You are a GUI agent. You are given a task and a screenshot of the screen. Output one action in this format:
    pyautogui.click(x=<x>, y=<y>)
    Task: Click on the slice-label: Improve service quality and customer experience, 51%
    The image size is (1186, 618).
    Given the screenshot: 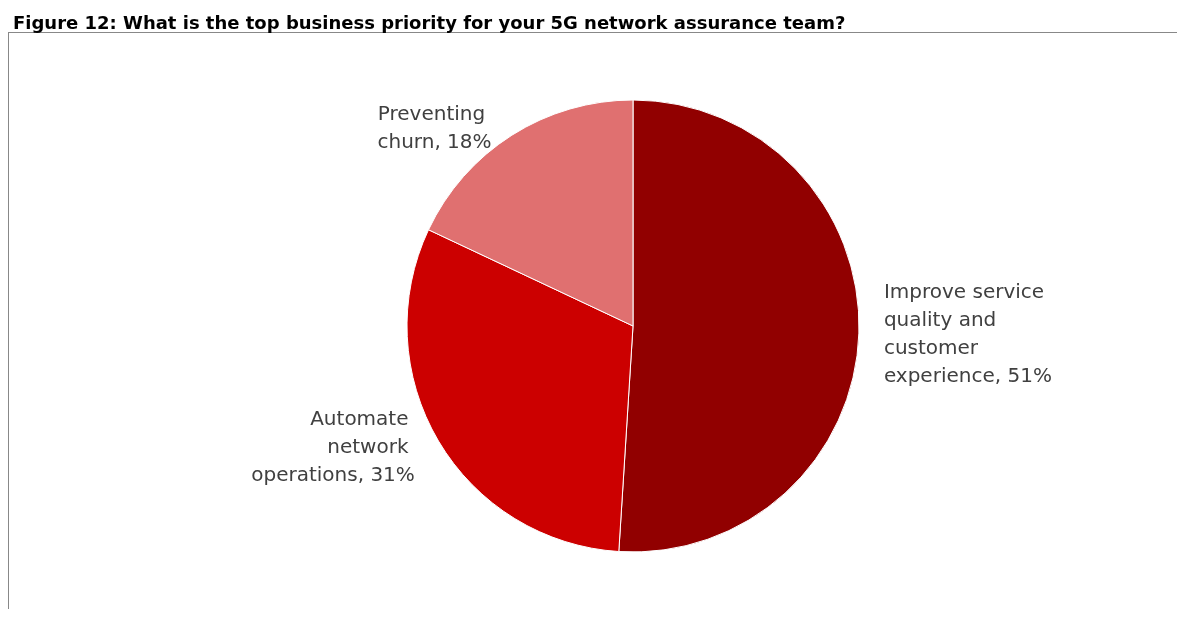 What is the action you would take?
    pyautogui.click(x=967, y=333)
    